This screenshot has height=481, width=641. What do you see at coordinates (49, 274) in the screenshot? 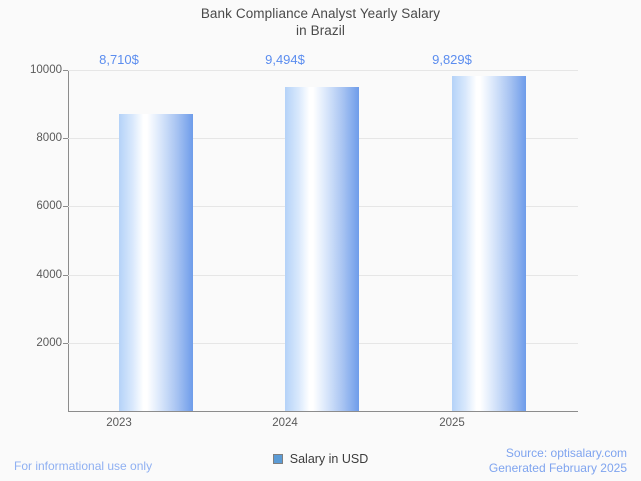
I see `y-tick-label-4000: 4000` at bounding box center [49, 274].